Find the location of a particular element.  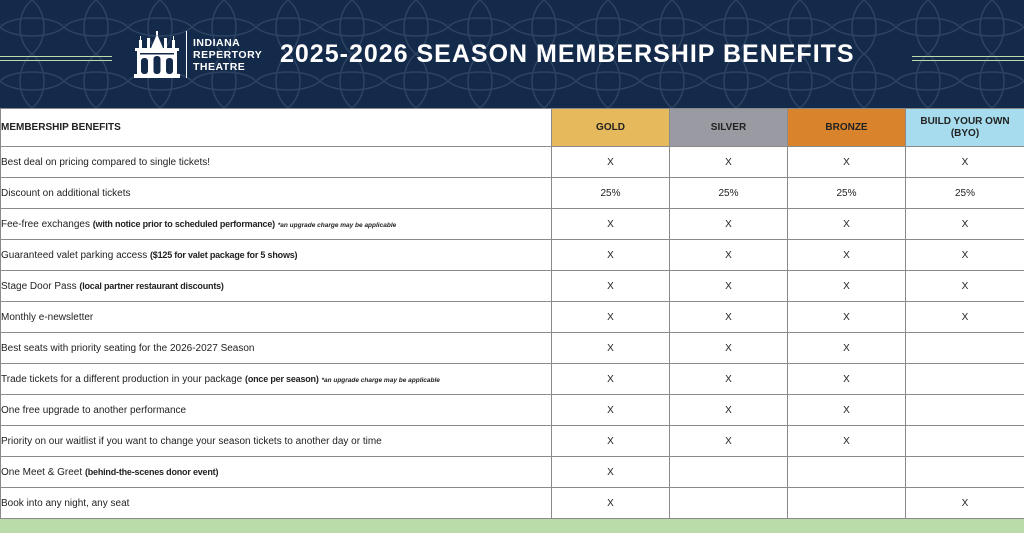

mark-silver: 25% is located at coordinates (728, 193).